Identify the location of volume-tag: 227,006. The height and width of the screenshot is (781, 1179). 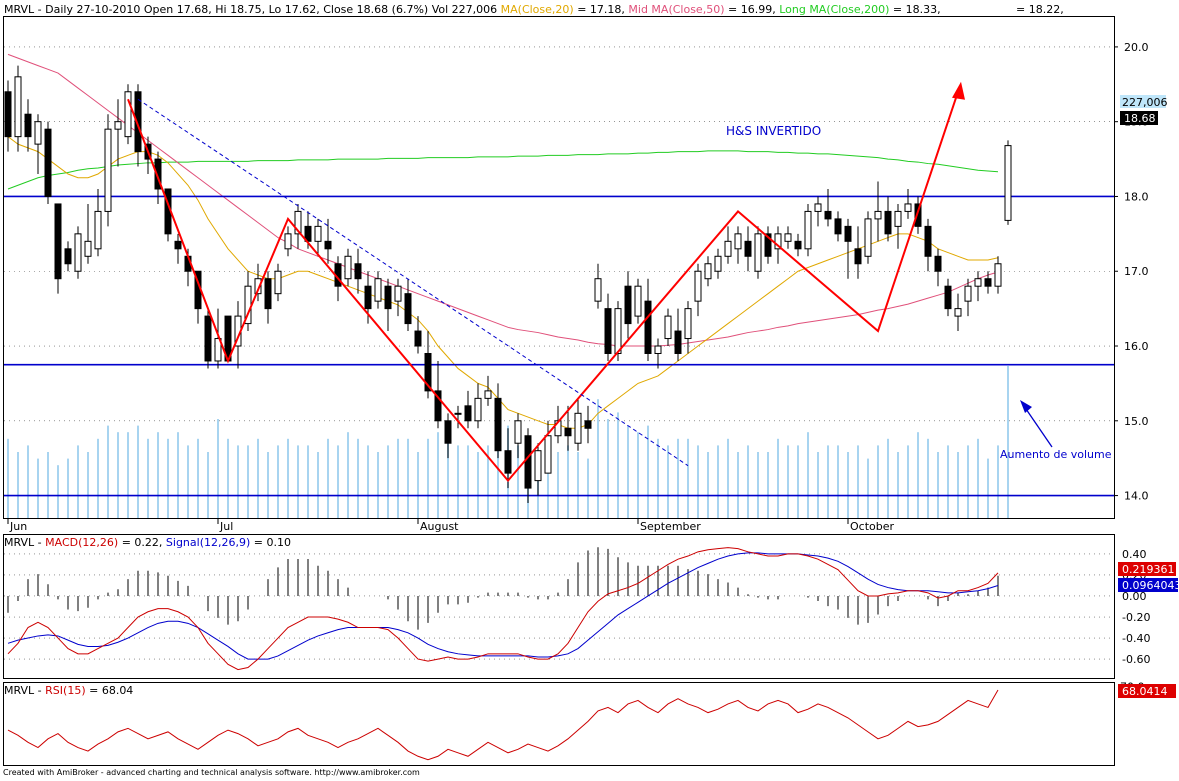
(1145, 102).